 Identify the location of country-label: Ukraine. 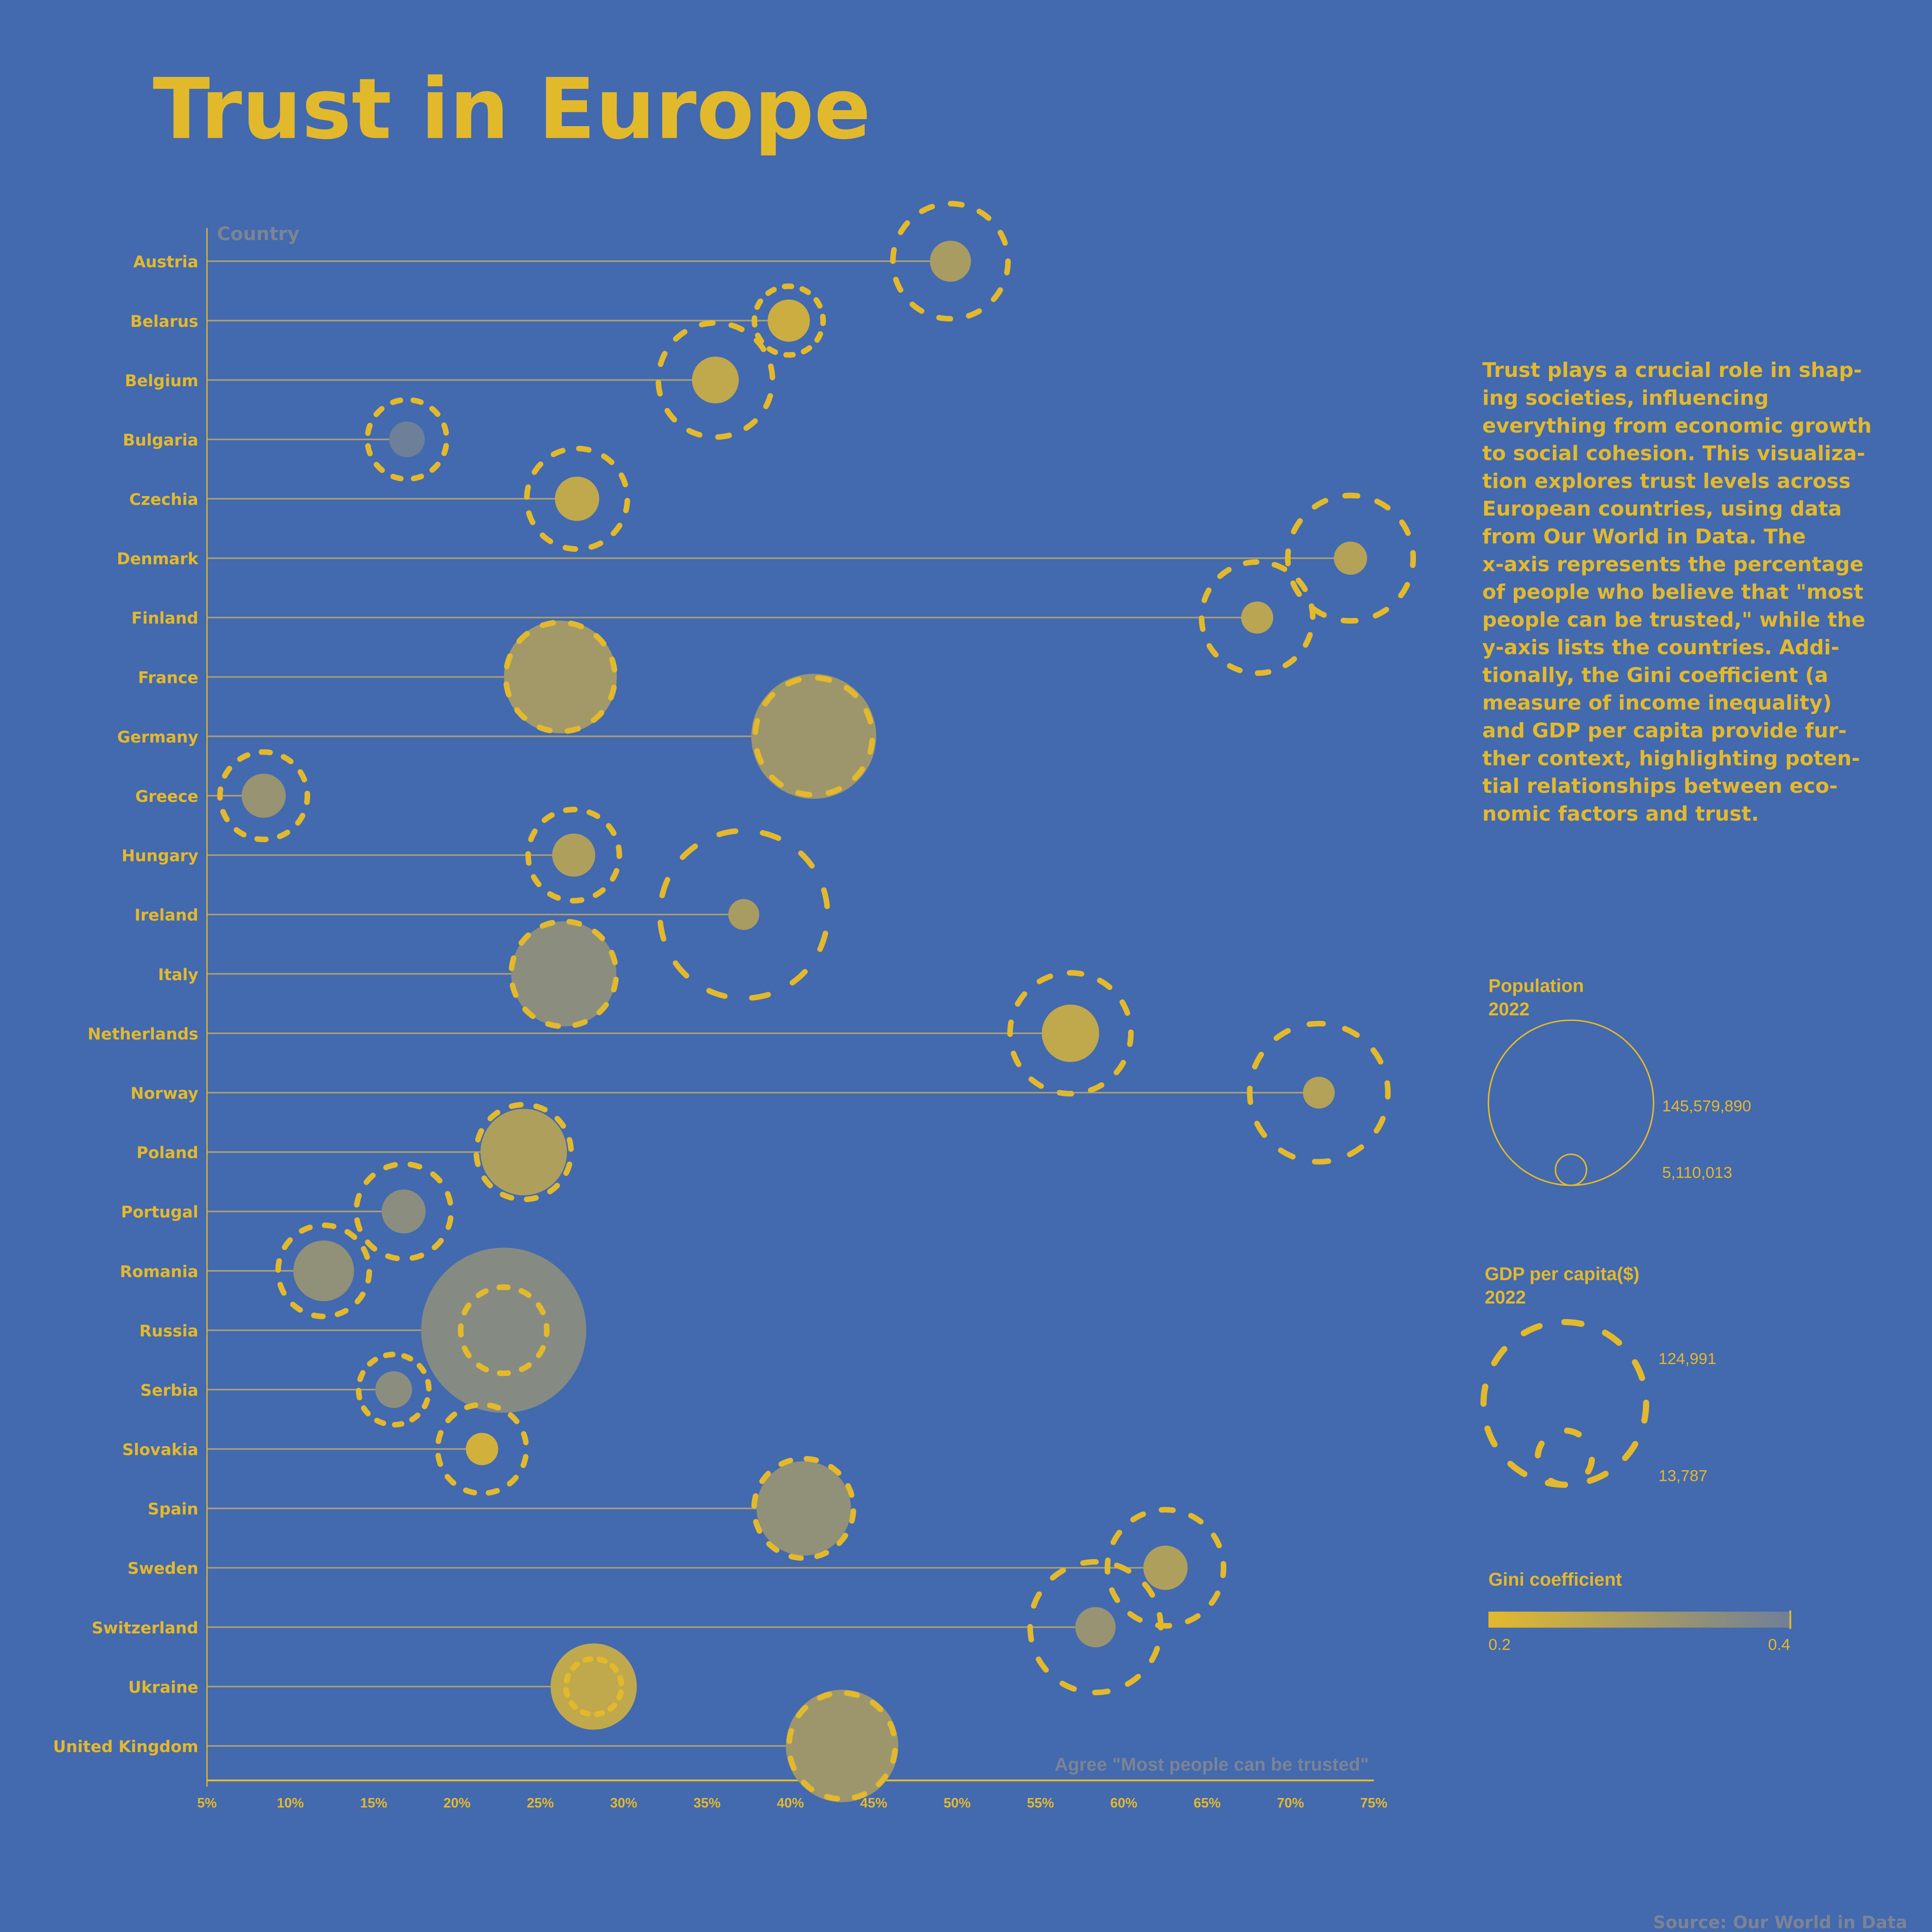
(163, 1687).